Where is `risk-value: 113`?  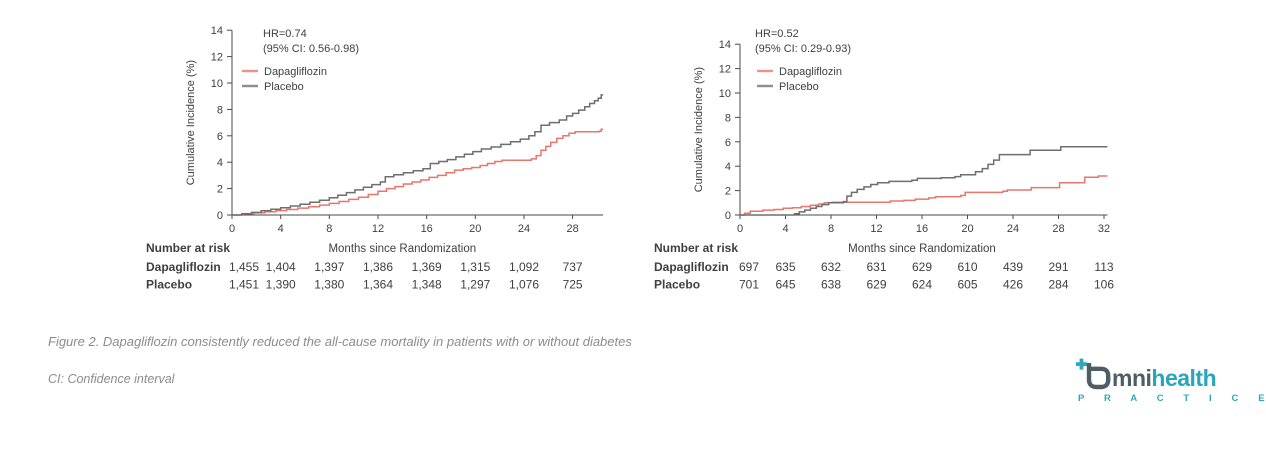 risk-value: 113 is located at coordinates (1103, 267).